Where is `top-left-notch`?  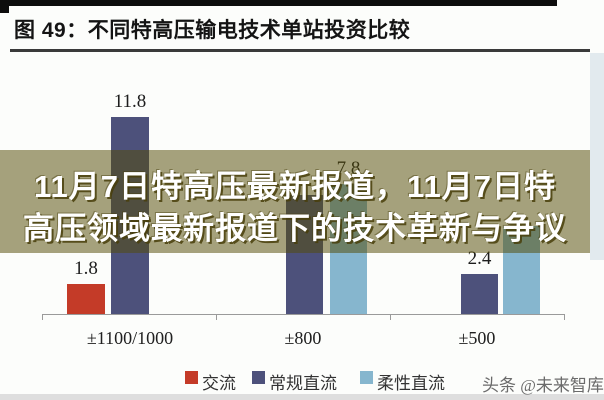 top-left-notch is located at coordinates (4, 6).